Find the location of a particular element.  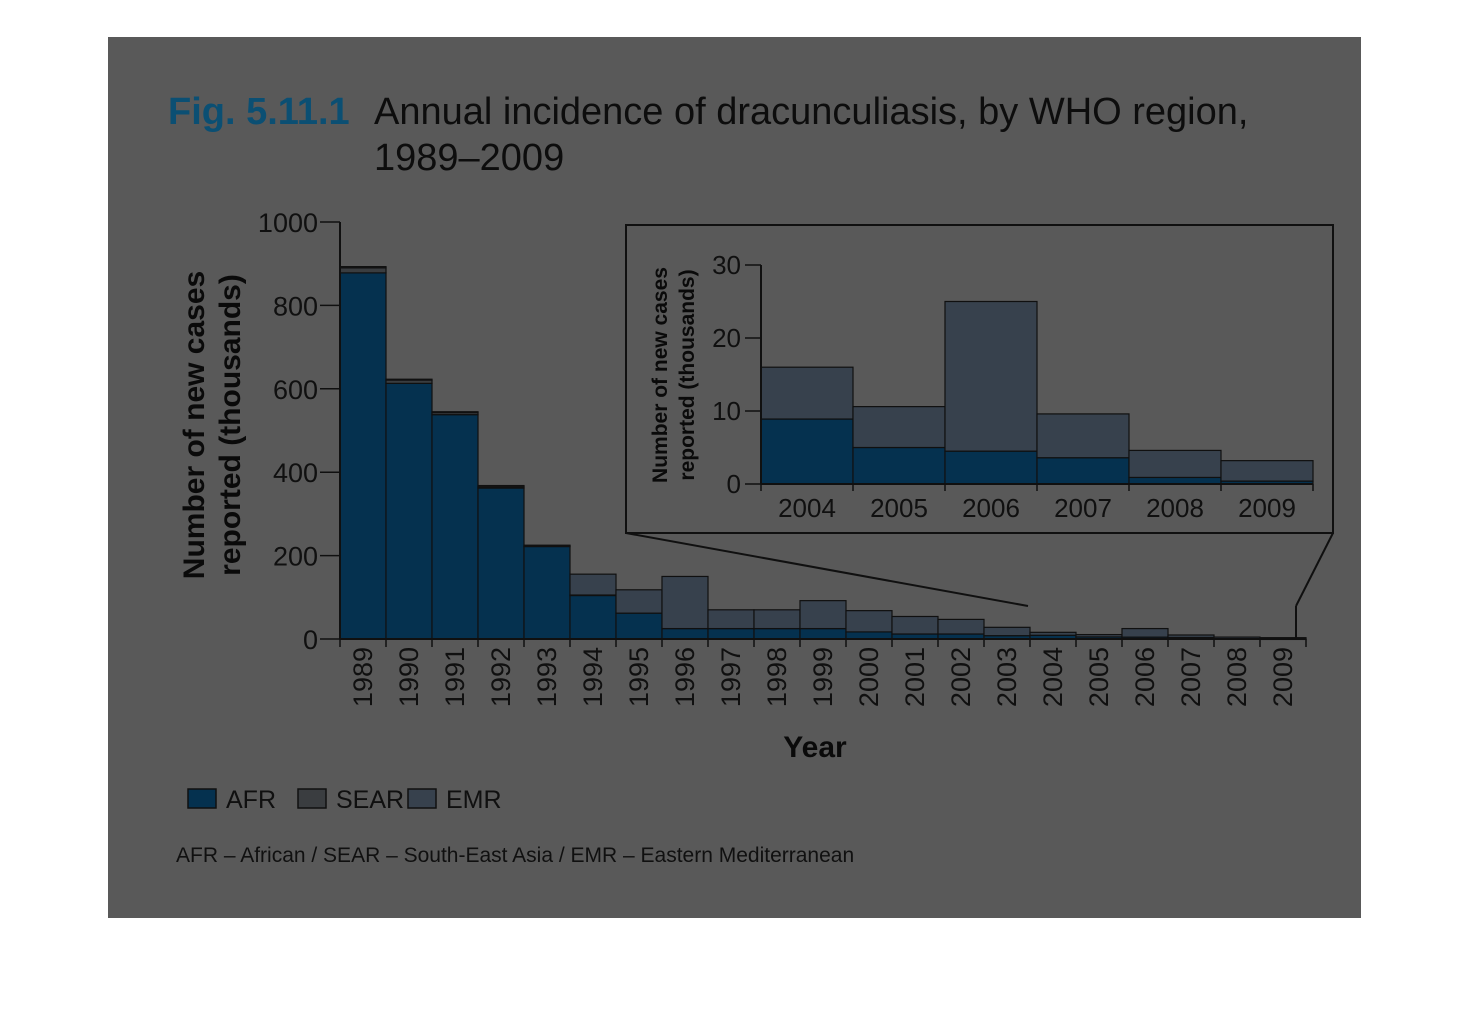

bar-emr-2000 is located at coordinates (869, 621).